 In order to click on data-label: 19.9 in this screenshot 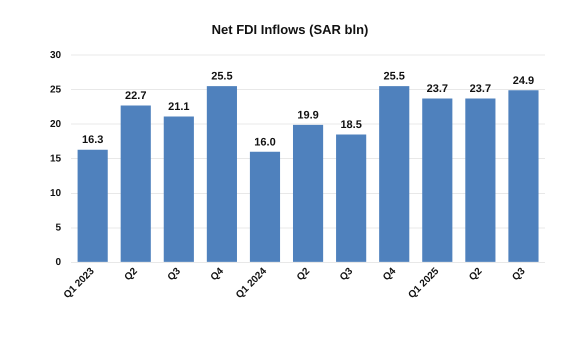, I will do `click(308, 115)`.